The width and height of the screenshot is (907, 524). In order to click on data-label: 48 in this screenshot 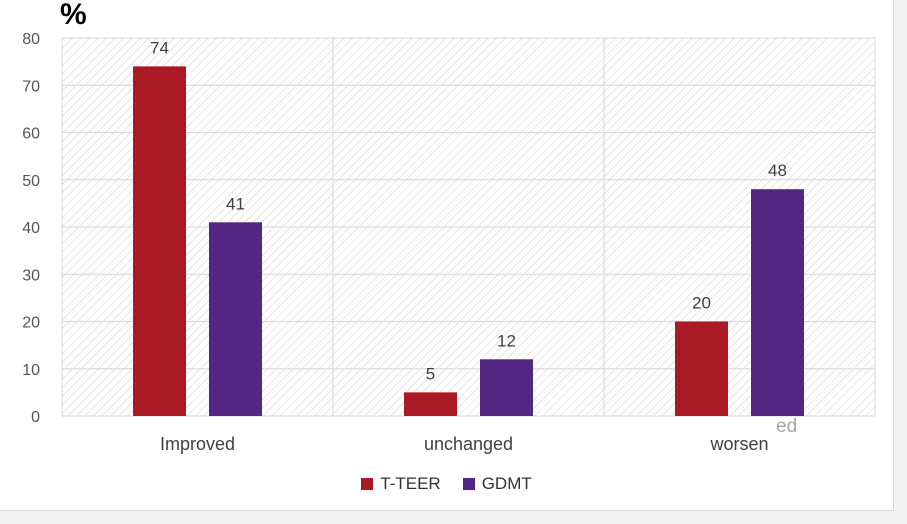, I will do `click(777, 170)`.